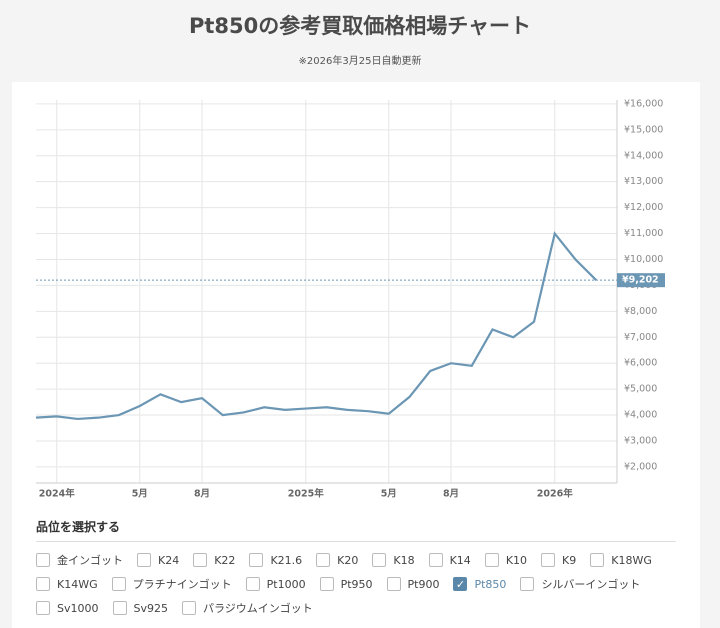  What do you see at coordinates (640, 466) in the screenshot?
I see `y-tick-label: ¥2,000` at bounding box center [640, 466].